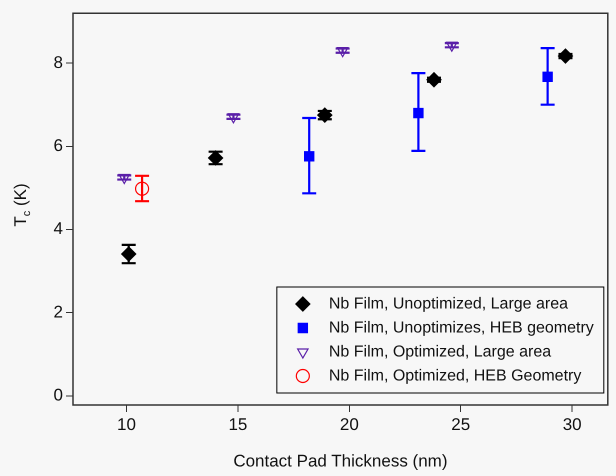 This screenshot has height=476, width=616. What do you see at coordinates (126, 424) in the screenshot?
I see `x-tick-label: 10` at bounding box center [126, 424].